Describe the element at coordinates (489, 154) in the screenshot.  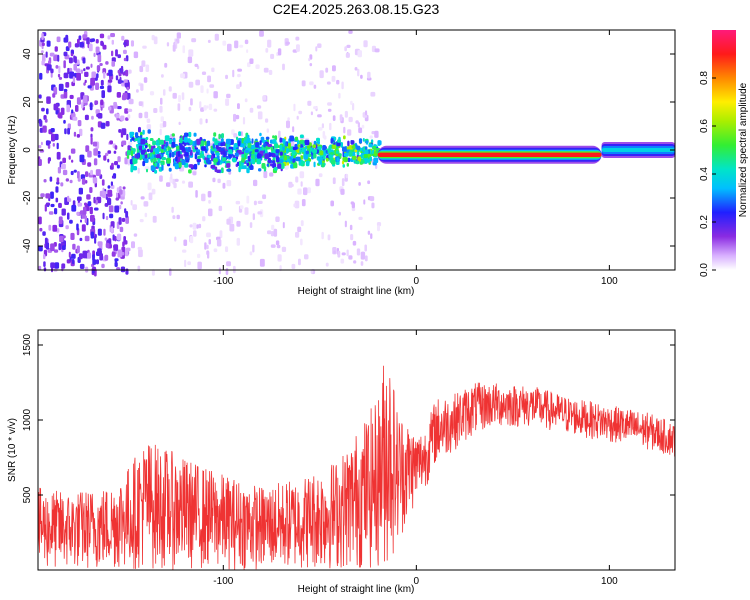
I see `spectrogram-tone-band` at that location.